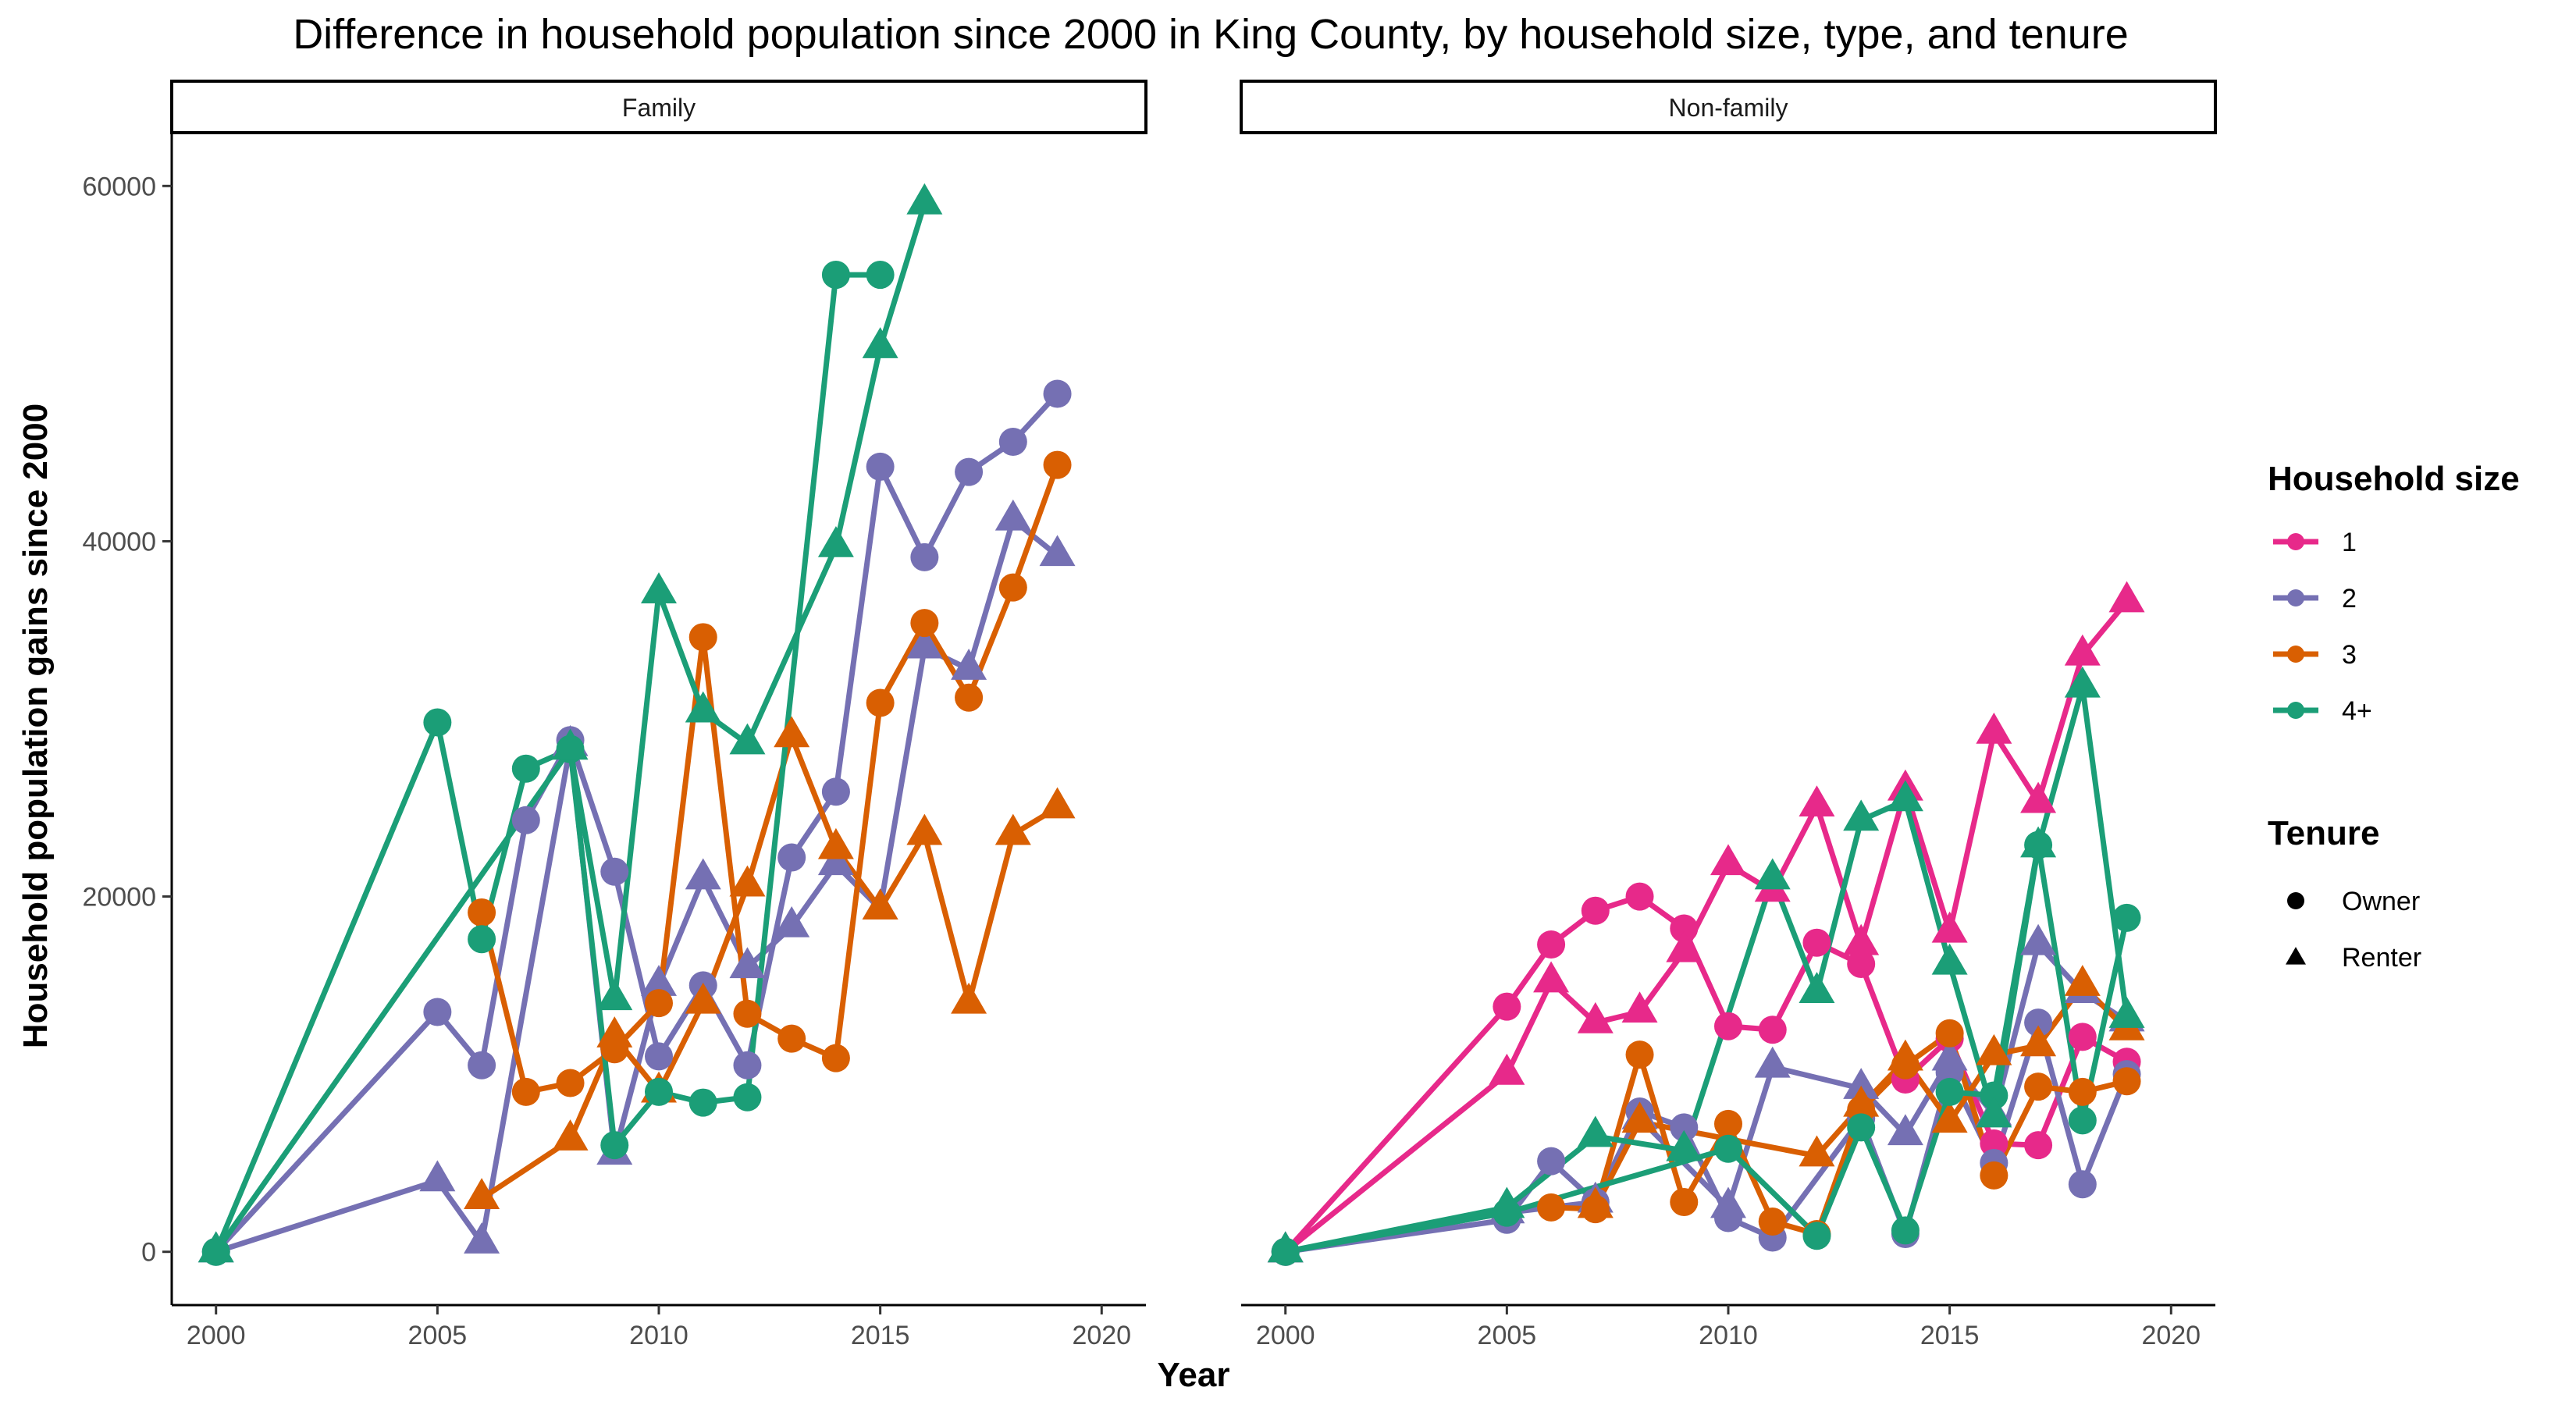 The width and height of the screenshot is (2576, 1405). What do you see at coordinates (747, 1014) in the screenshot?
I see `point-family-size-3-owner-2012` at bounding box center [747, 1014].